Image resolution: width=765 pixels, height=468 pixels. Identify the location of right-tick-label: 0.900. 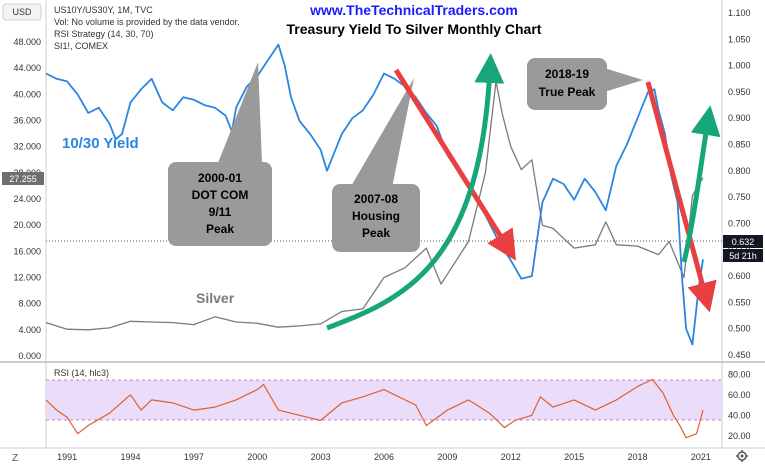
(739, 118).